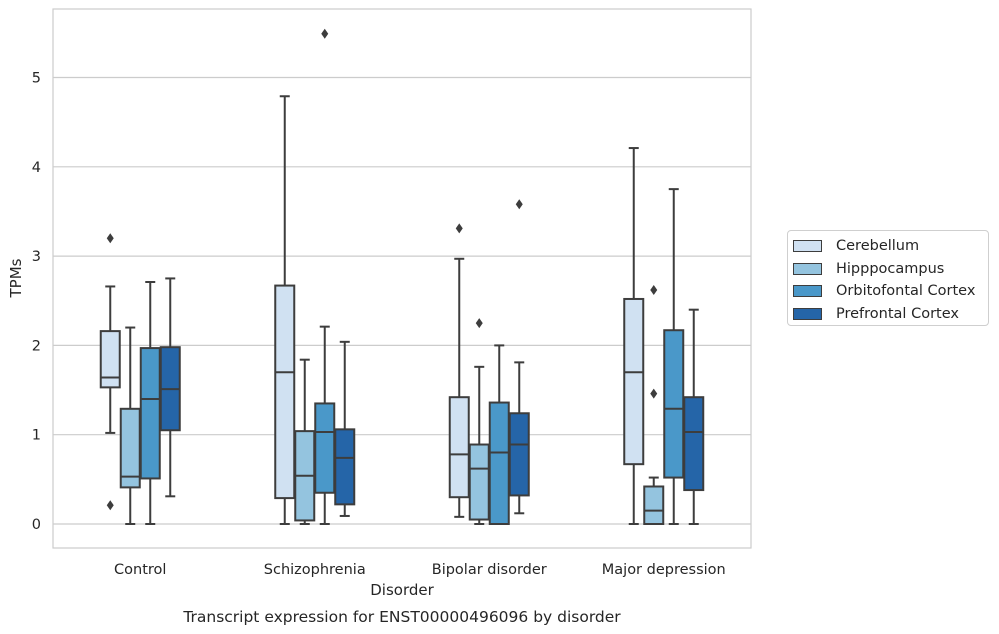 Image resolution: width=999 pixels, height=634 pixels. I want to click on legend-item: Prefrontal Cortex, so click(890, 314).